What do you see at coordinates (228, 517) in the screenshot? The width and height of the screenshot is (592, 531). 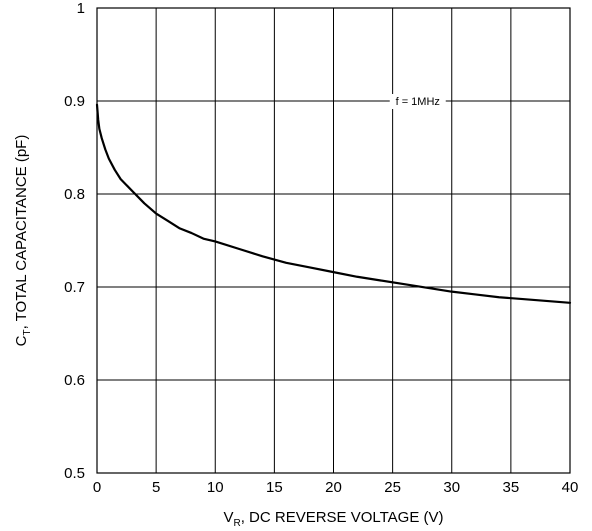 I see `x-axis-title-main: V` at bounding box center [228, 517].